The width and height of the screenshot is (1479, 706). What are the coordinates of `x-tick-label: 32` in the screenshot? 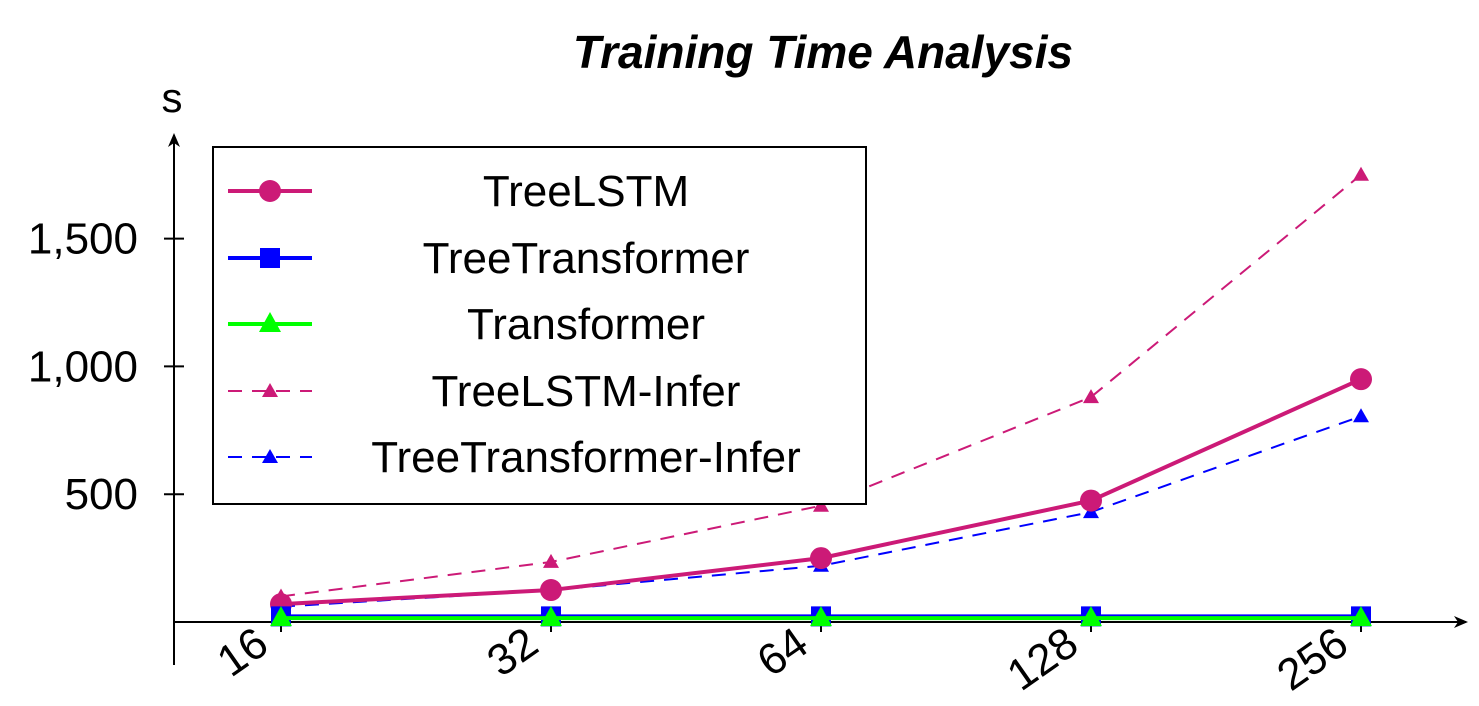 It's located at (513, 652).